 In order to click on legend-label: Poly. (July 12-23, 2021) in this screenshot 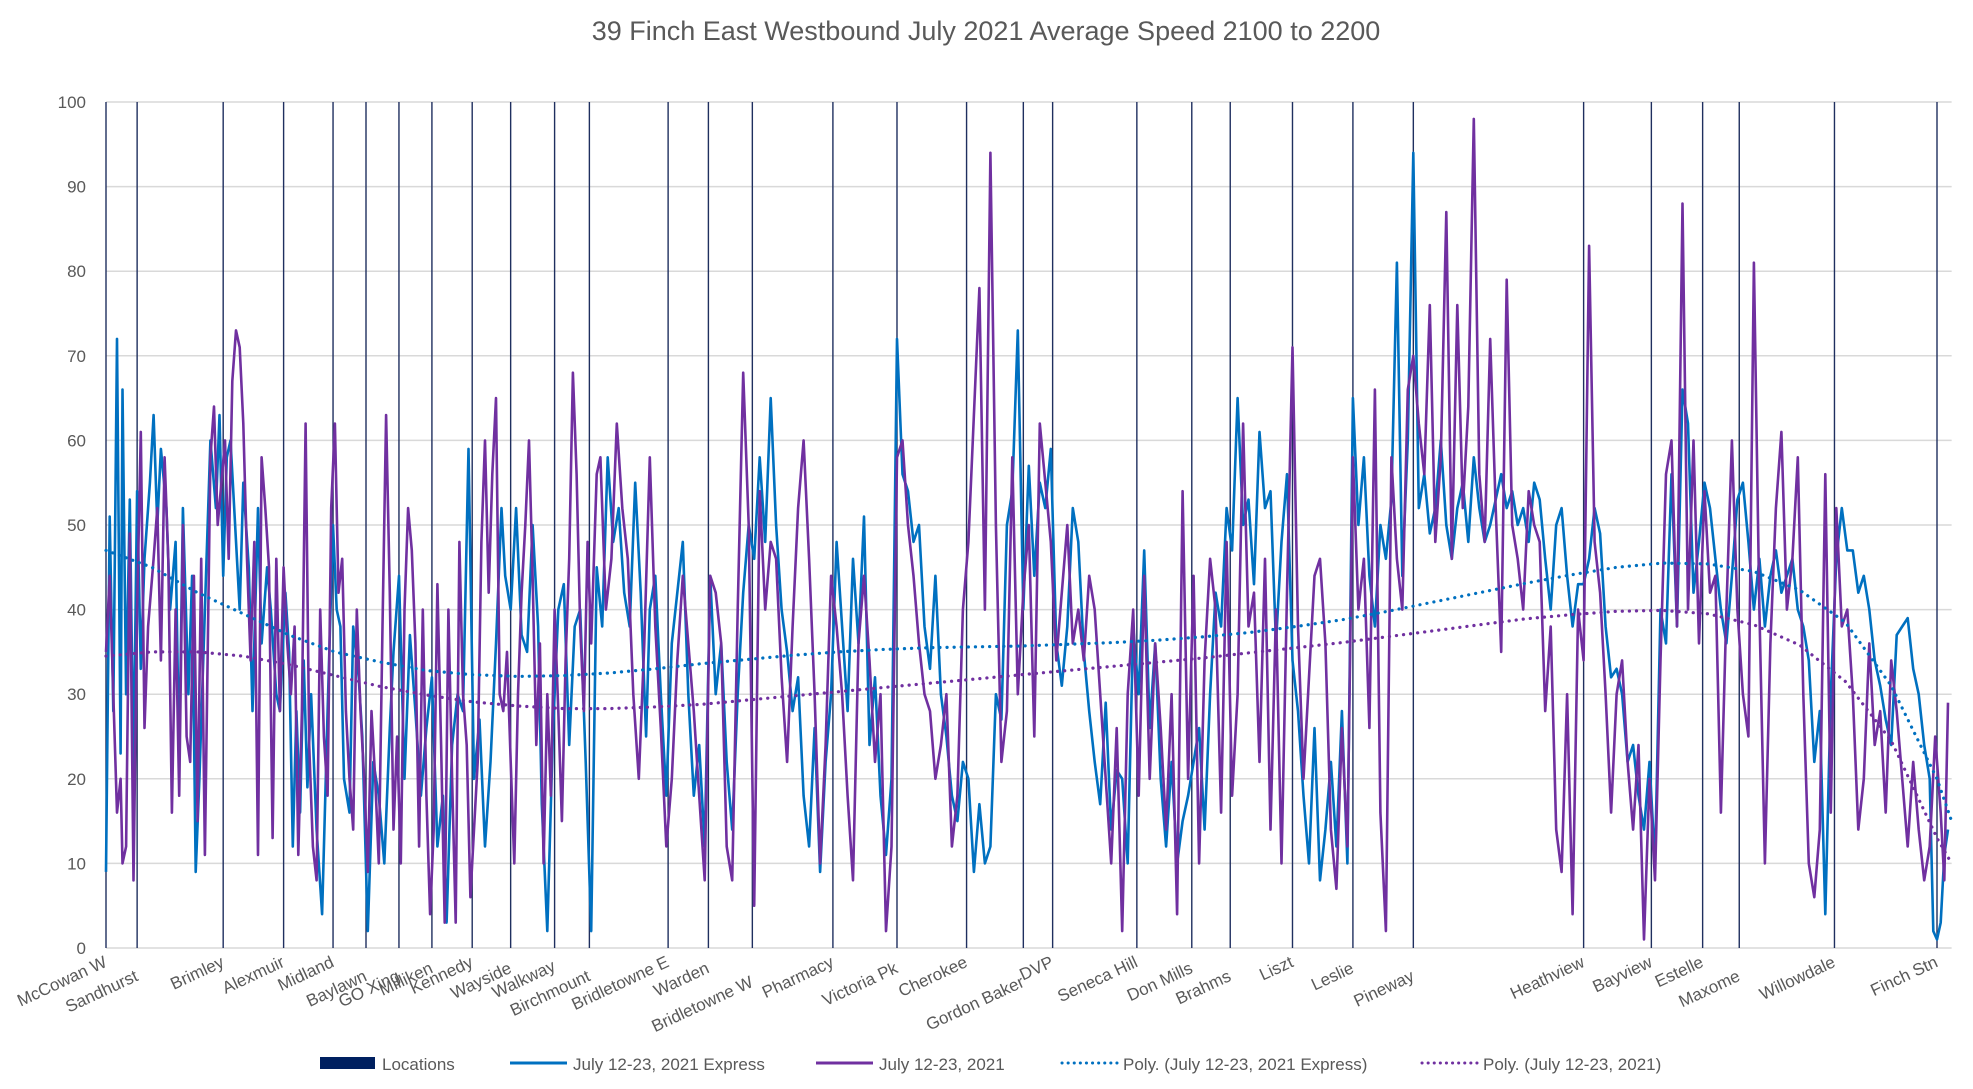, I will do `click(1572, 1064)`.